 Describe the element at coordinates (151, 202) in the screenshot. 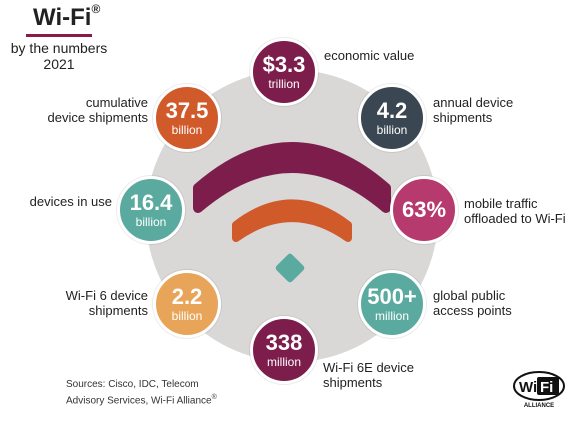

I see `stat-value: 16.4` at that location.